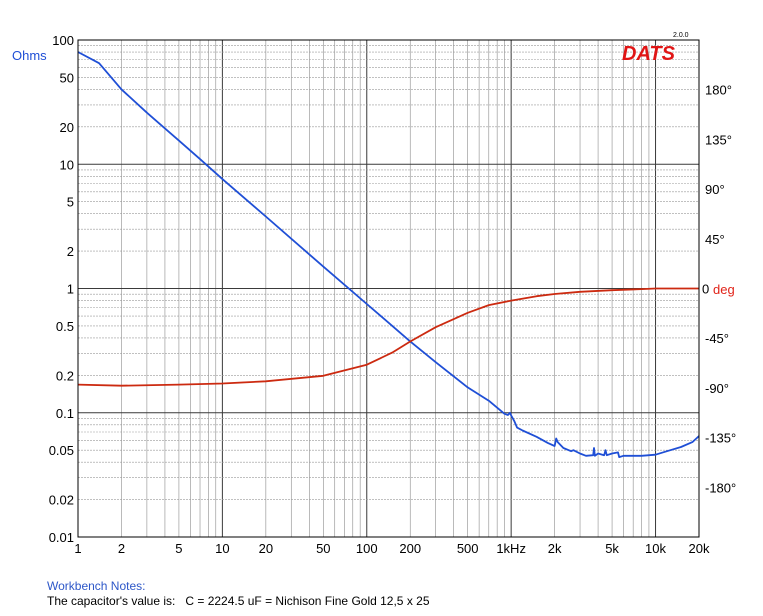 The width and height of the screenshot is (763, 616). Describe the element at coordinates (67, 164) in the screenshot. I see `left-tick-label: 10` at that location.